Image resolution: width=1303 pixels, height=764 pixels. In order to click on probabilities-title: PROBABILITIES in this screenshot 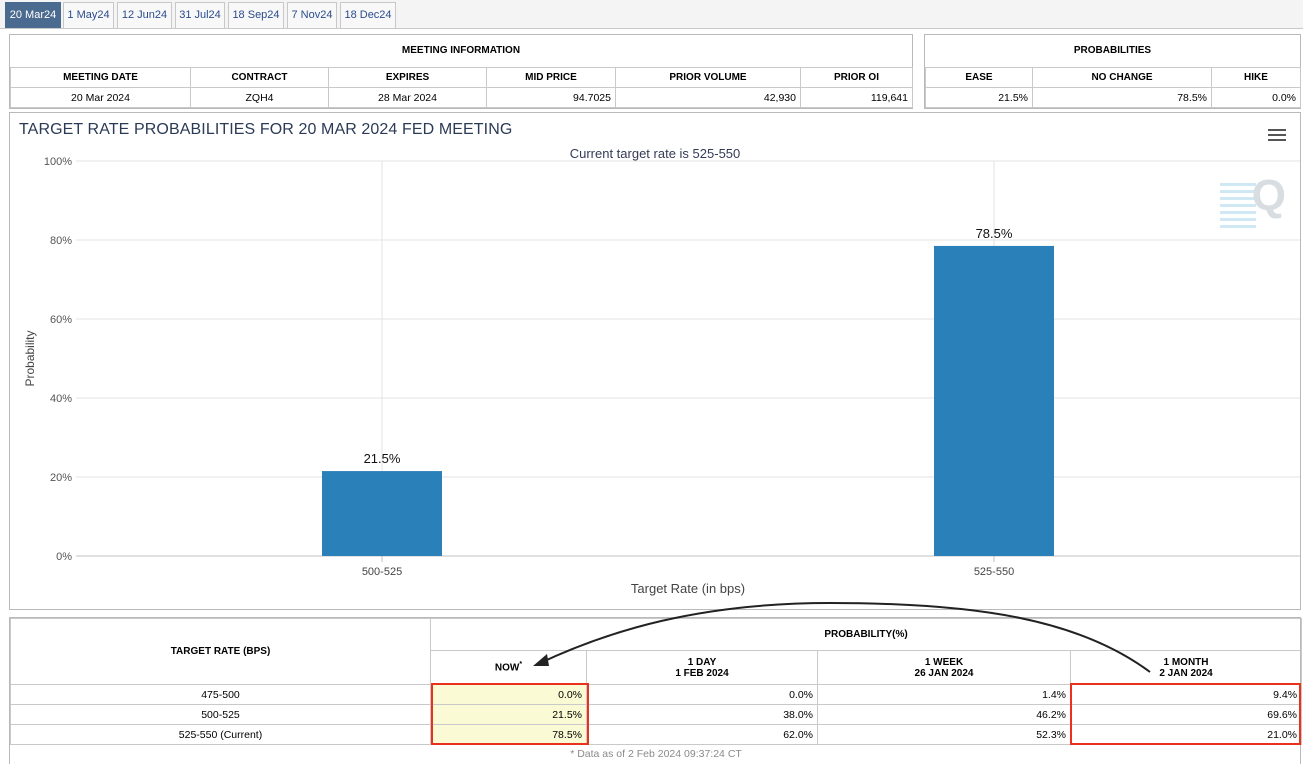, I will do `click(1112, 50)`.